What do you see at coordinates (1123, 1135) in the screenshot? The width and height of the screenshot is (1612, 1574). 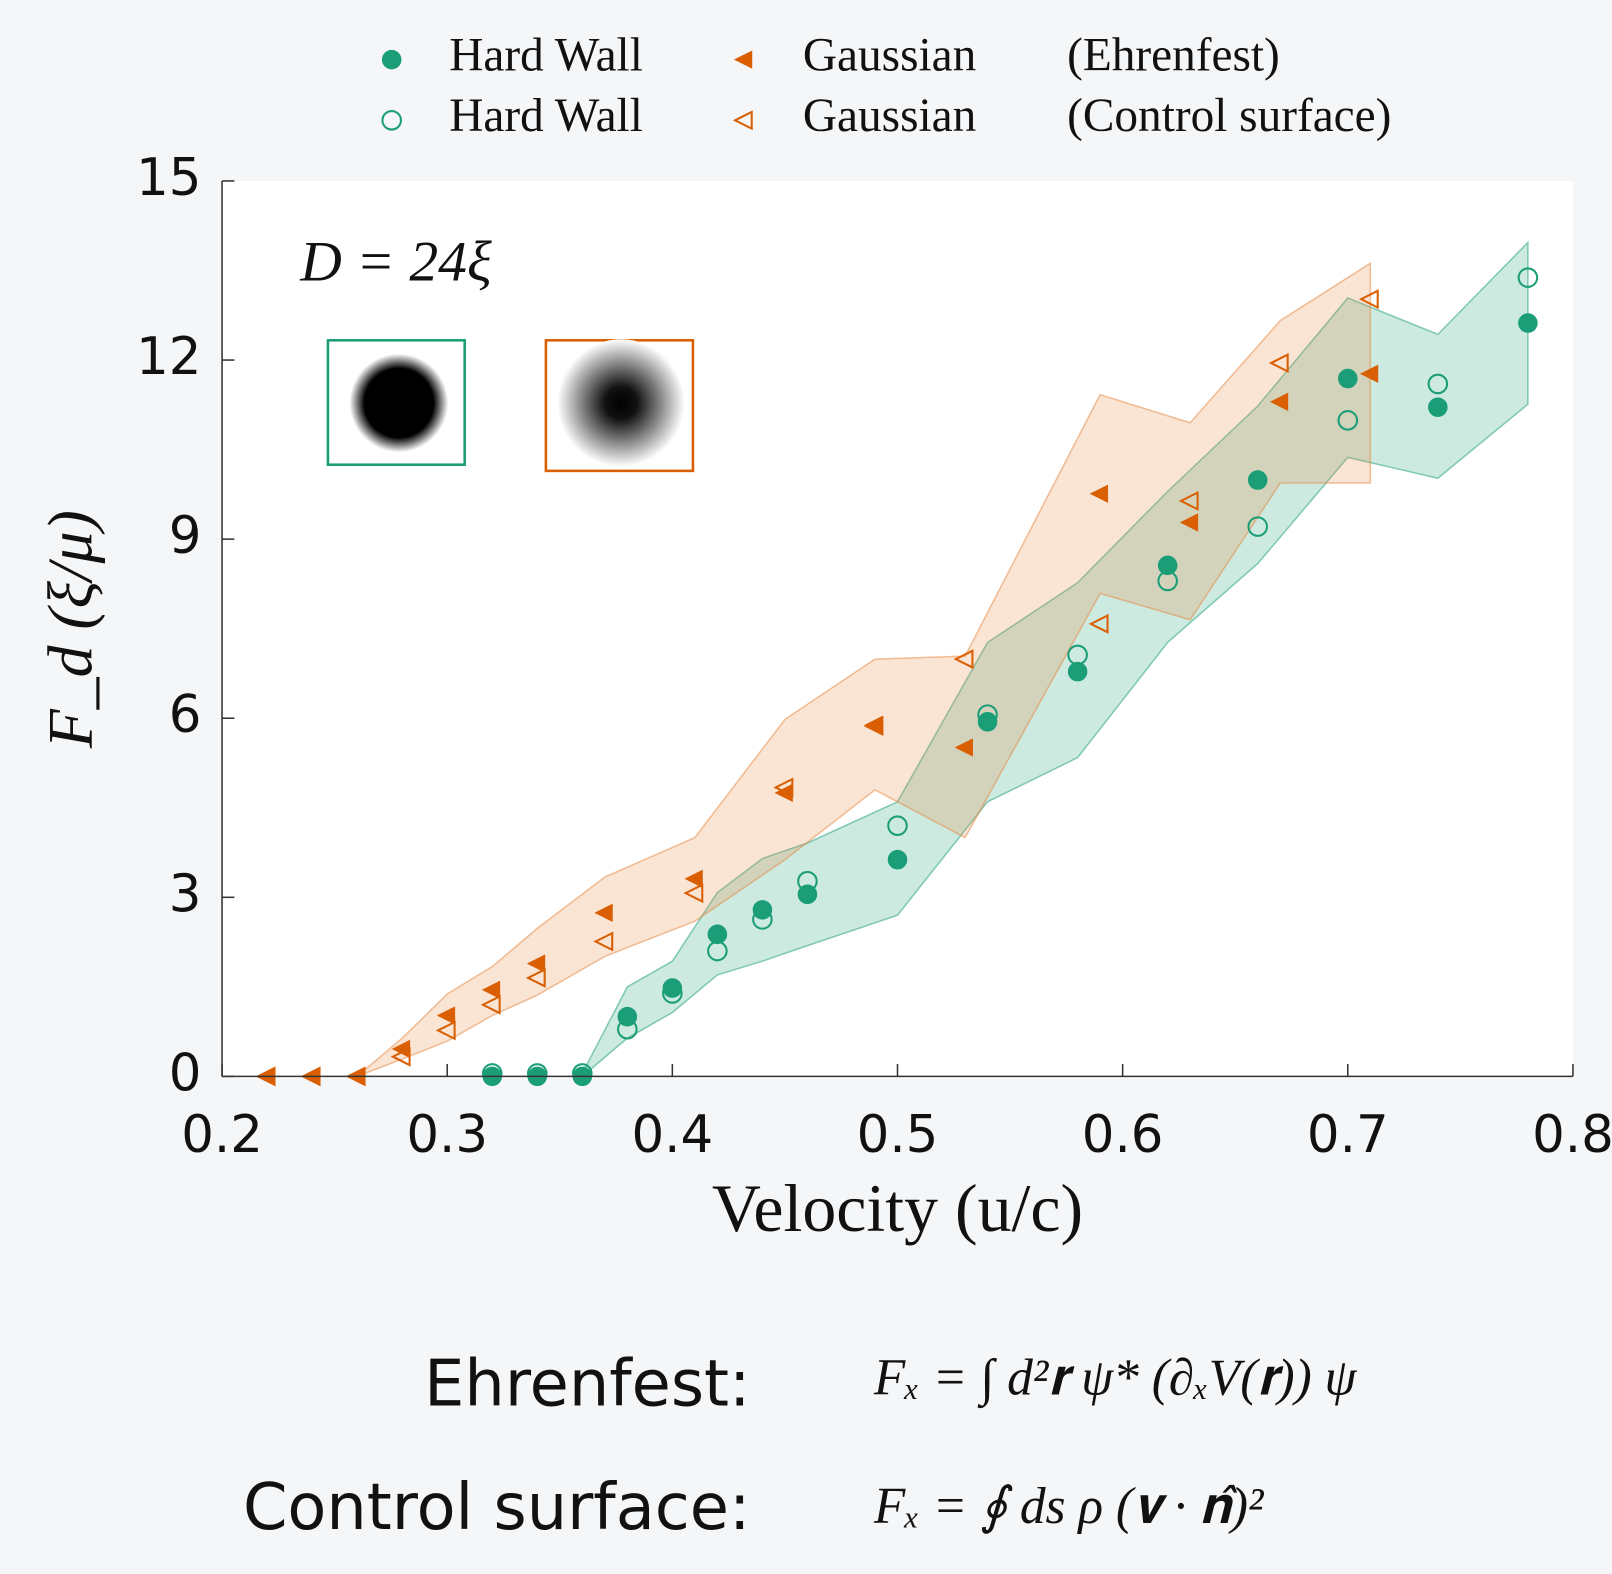 I see `x-tick-label: 0.6` at bounding box center [1123, 1135].